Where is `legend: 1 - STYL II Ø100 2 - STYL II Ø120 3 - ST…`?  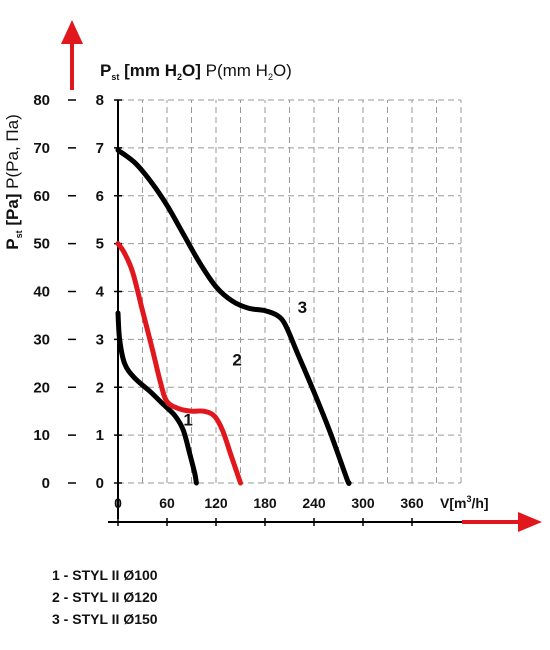
legend: 1 - STYL II Ø100 2 - STYL II Ø120 3 - ST… is located at coordinates (105, 597).